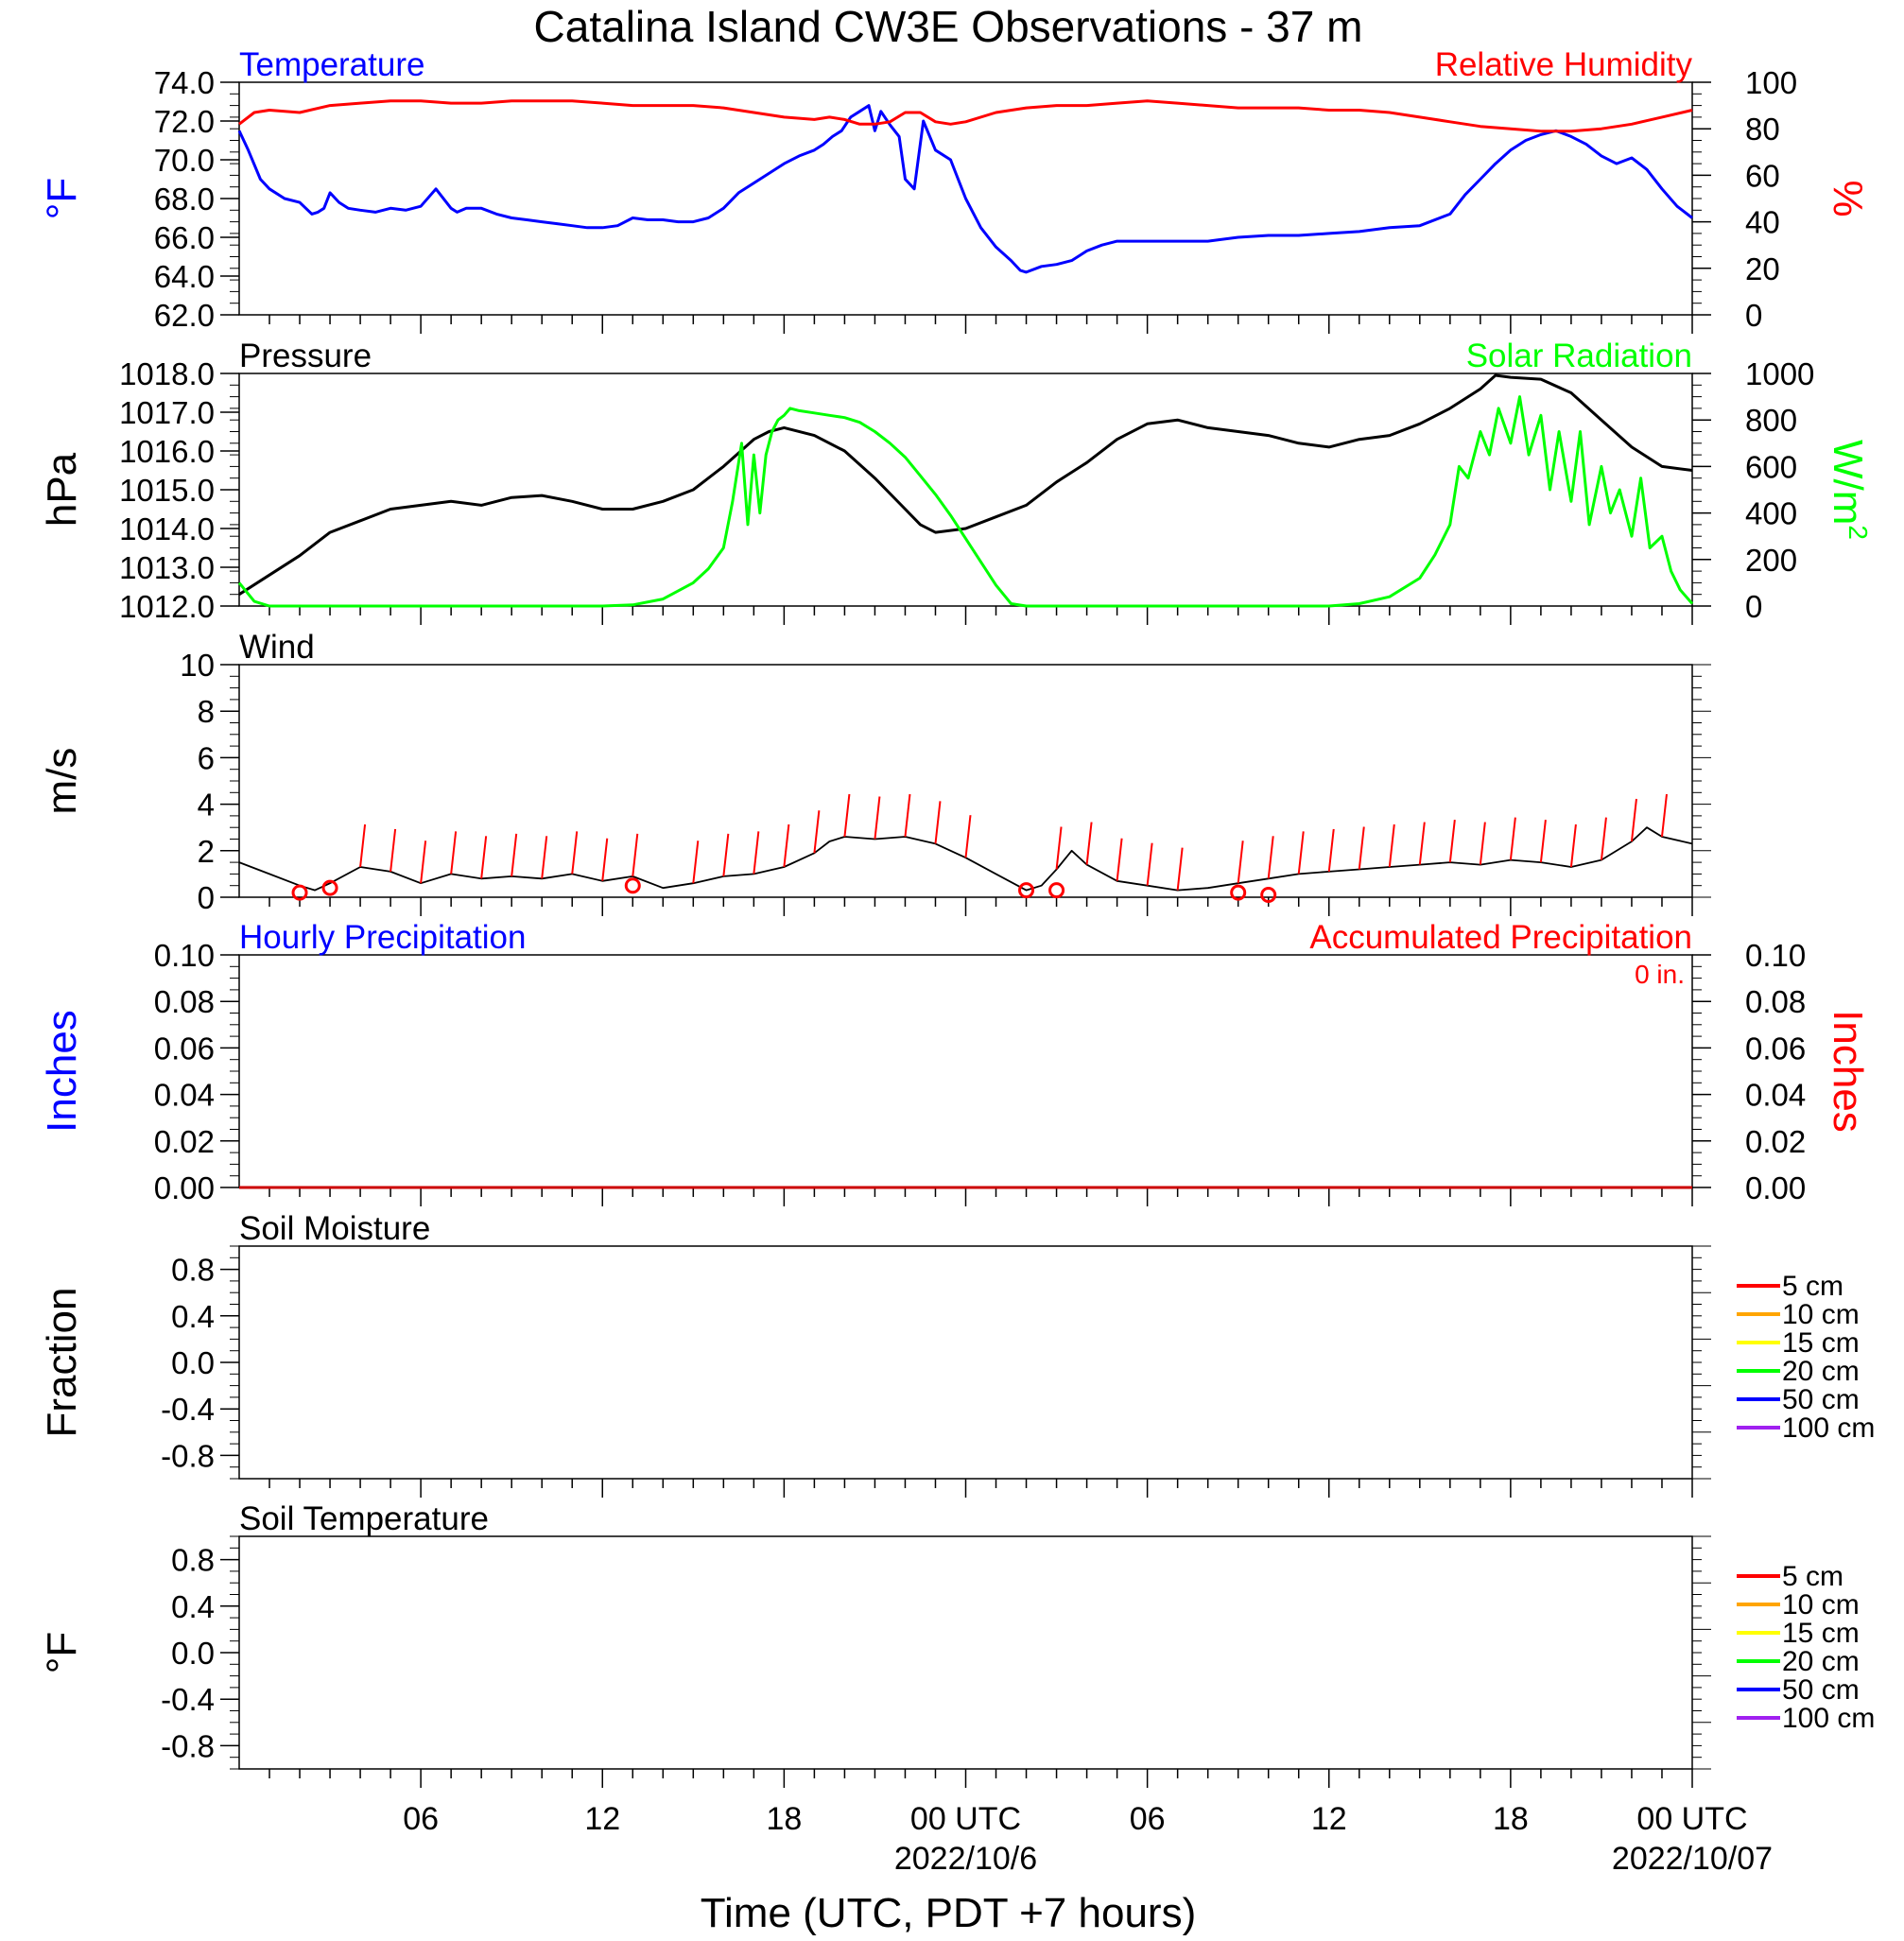 This screenshot has height=1941, width=1904. I want to click on left-axis-label: °F, so click(62, 1653).